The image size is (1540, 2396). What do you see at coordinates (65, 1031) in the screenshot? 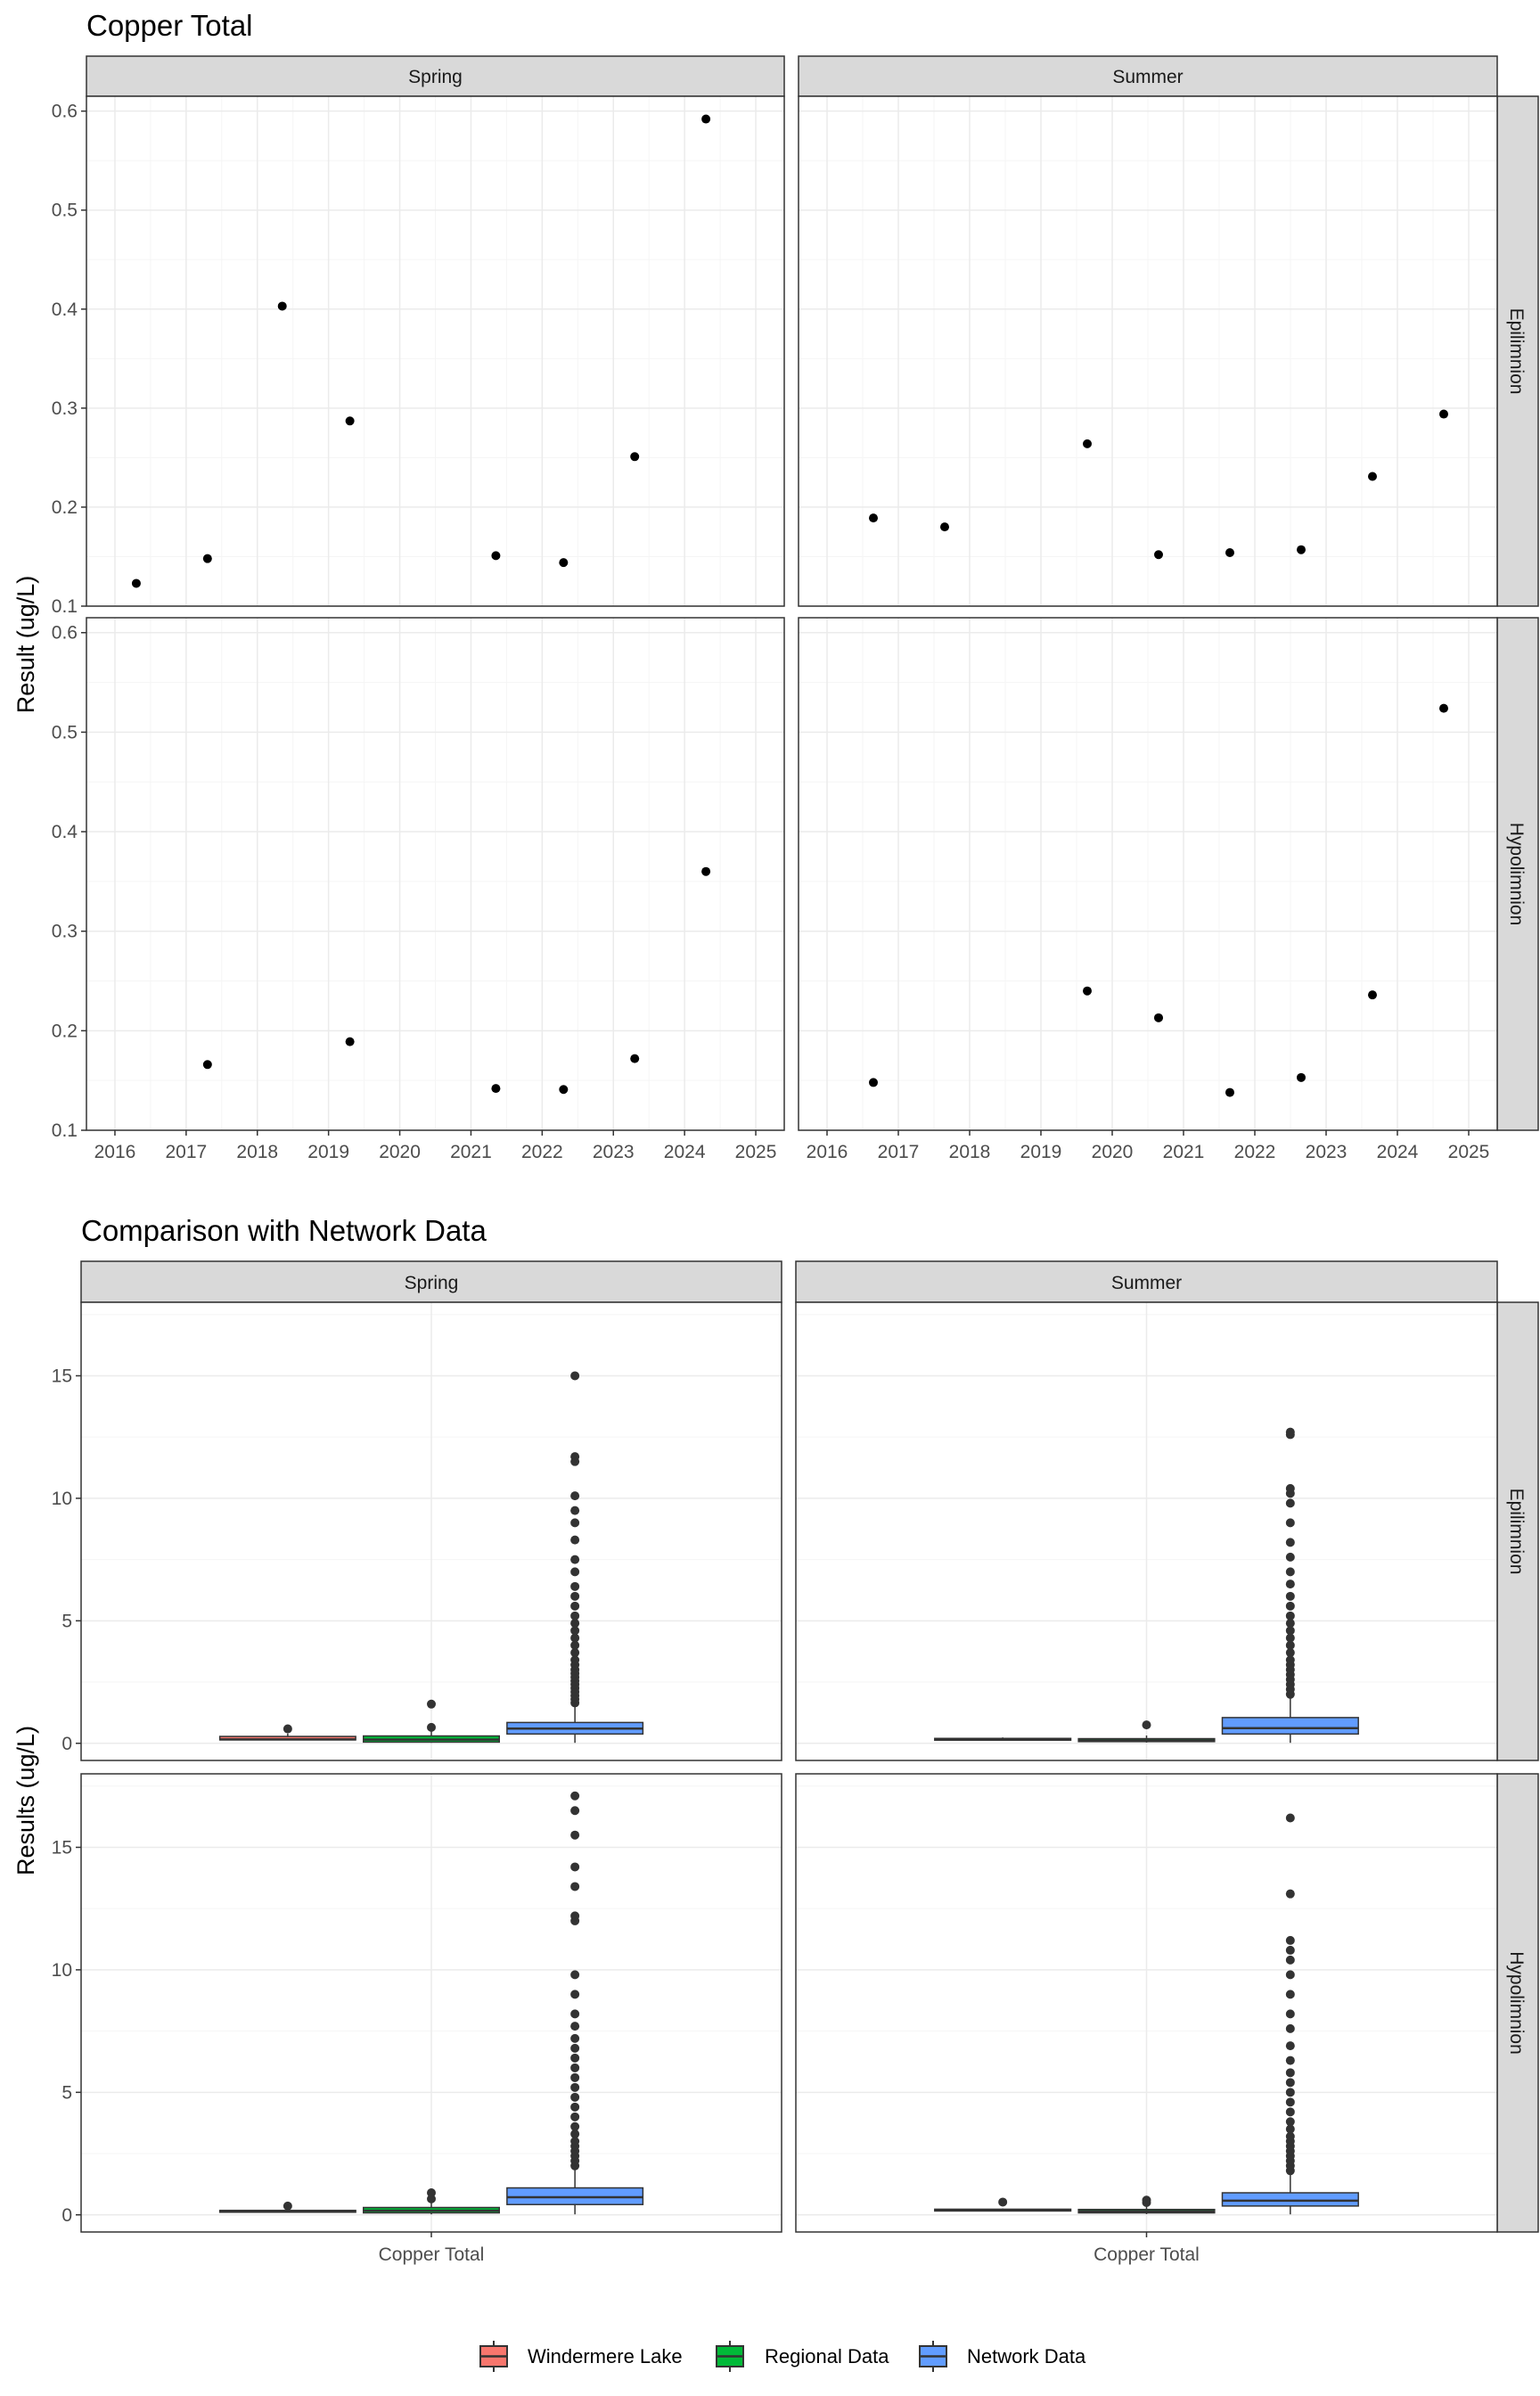
I see `y-tick-label: 0.2` at bounding box center [65, 1031].